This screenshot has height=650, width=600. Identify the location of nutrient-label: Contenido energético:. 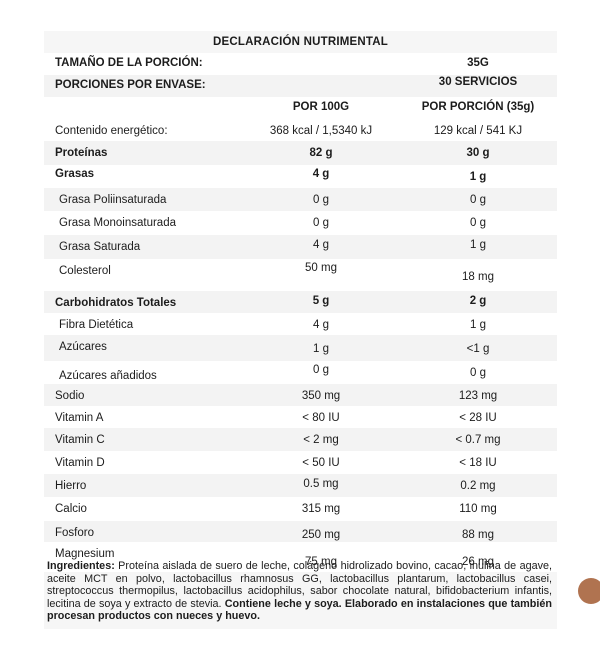
(111, 131).